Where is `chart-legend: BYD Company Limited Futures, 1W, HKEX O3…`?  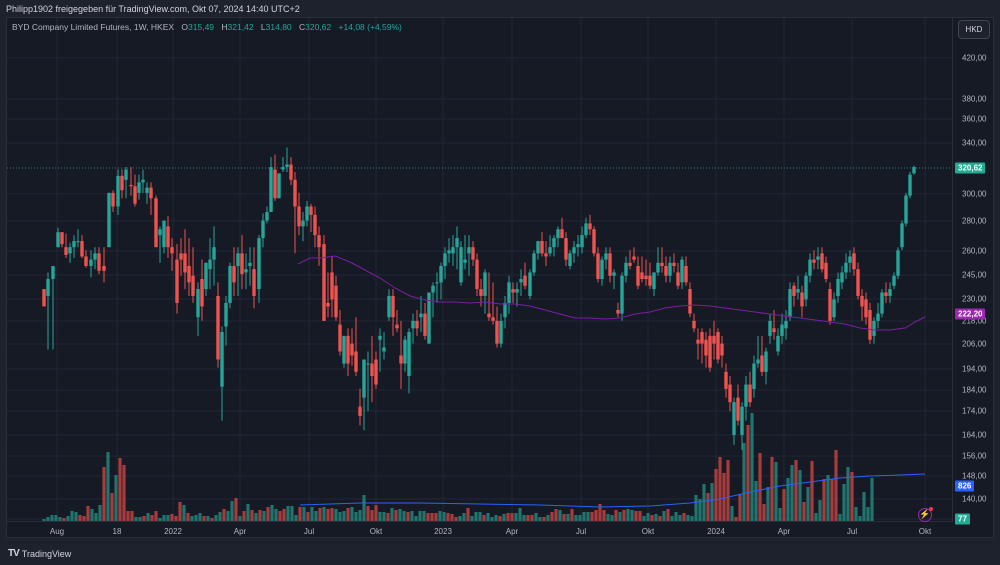
chart-legend: BYD Company Limited Futures, 1W, HKEX O3… is located at coordinates (207, 27).